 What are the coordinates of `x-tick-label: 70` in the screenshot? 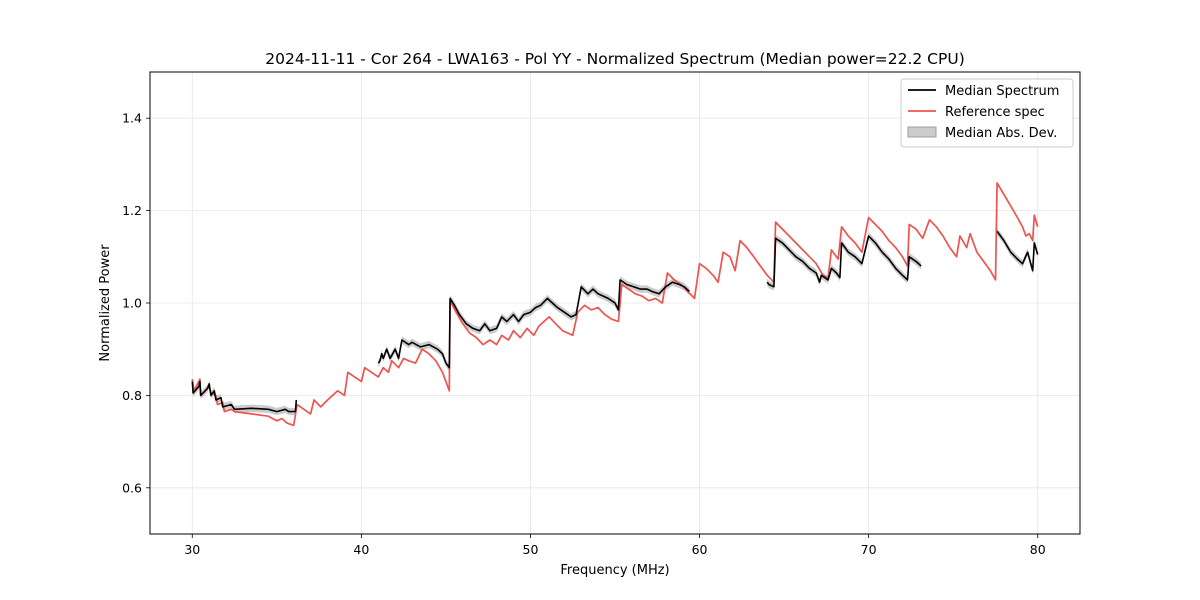 It's located at (869, 549).